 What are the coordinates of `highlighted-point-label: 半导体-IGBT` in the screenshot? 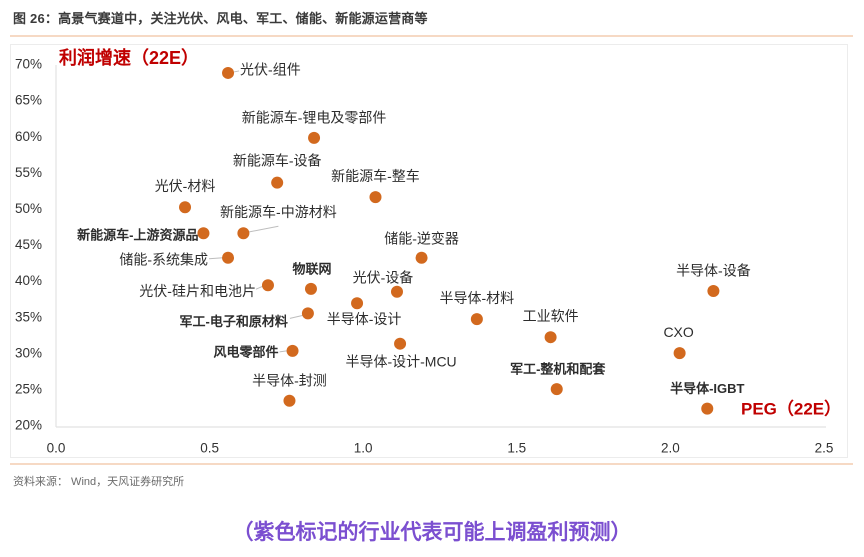 It's located at (707, 388).